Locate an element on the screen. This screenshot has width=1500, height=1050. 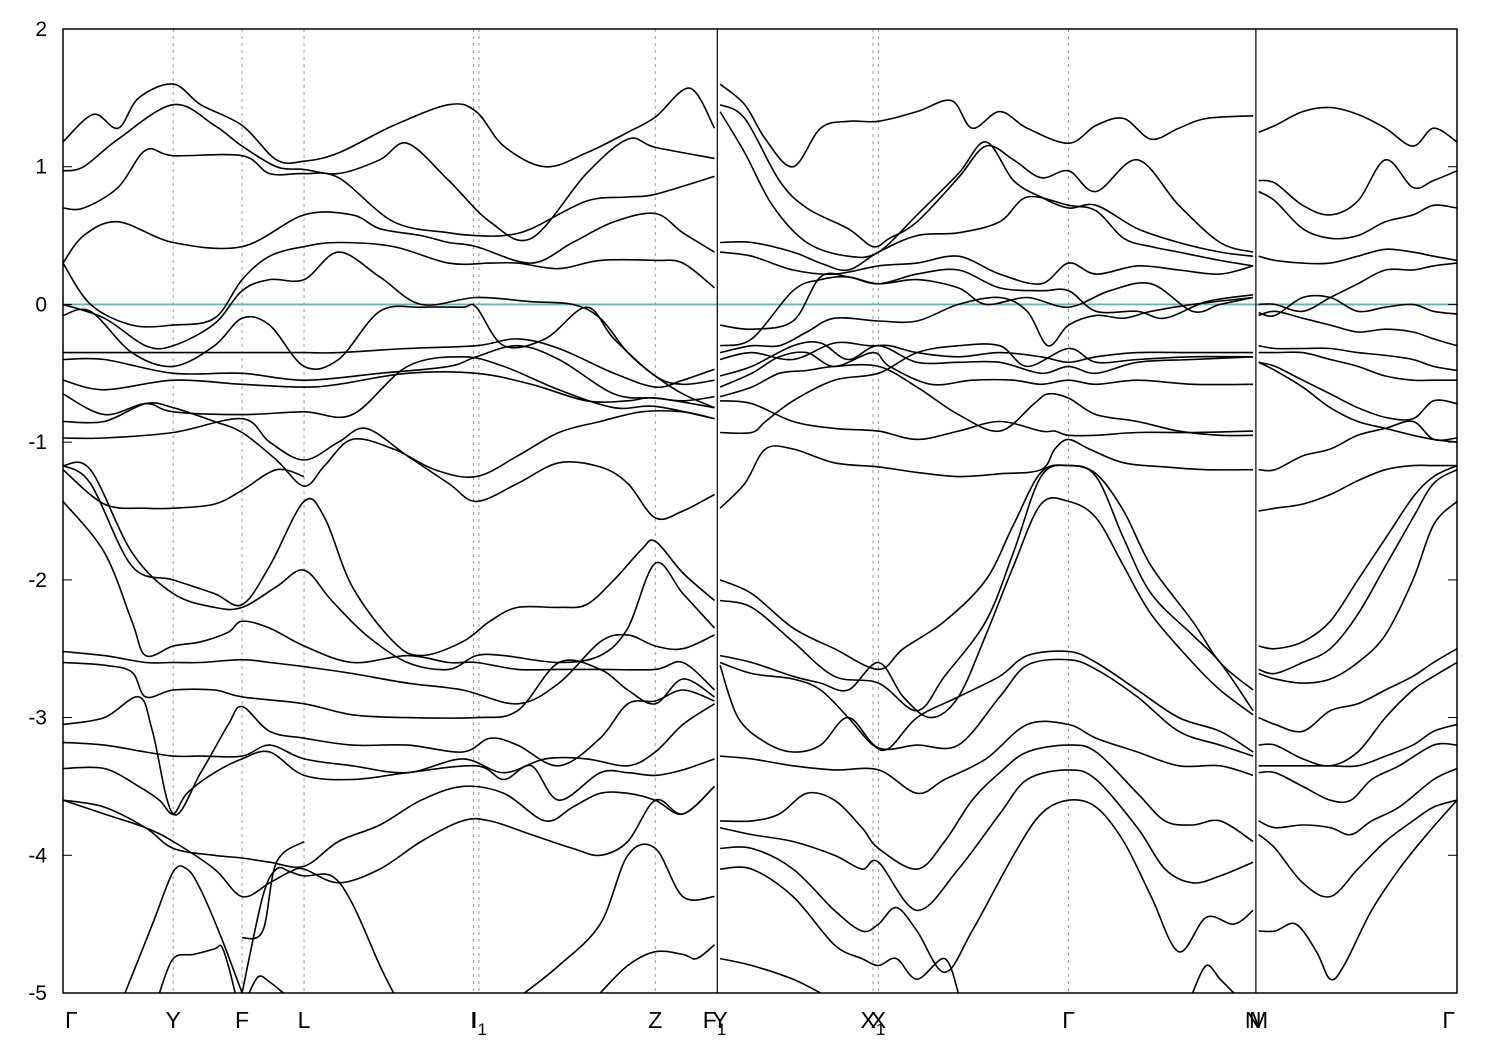
ytick-label: -2 is located at coordinates (37, 580).